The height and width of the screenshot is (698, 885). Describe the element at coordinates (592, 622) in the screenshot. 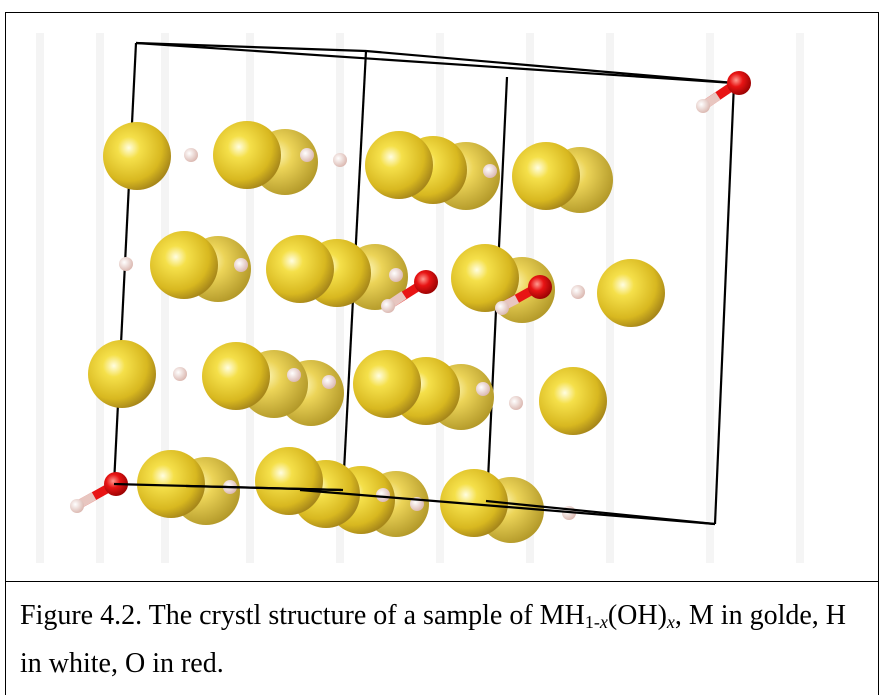

I see `caption-sub1-pre: 1-` at that location.